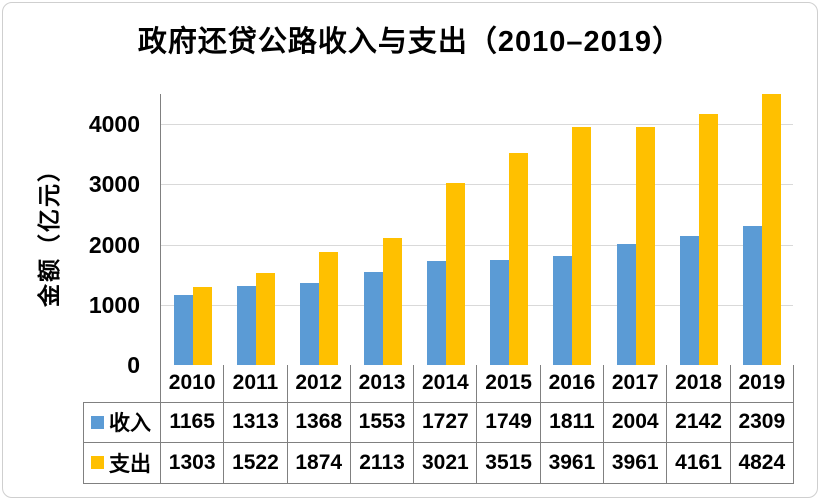 The image size is (820, 500). I want to click on income-bar-2018, so click(689, 300).